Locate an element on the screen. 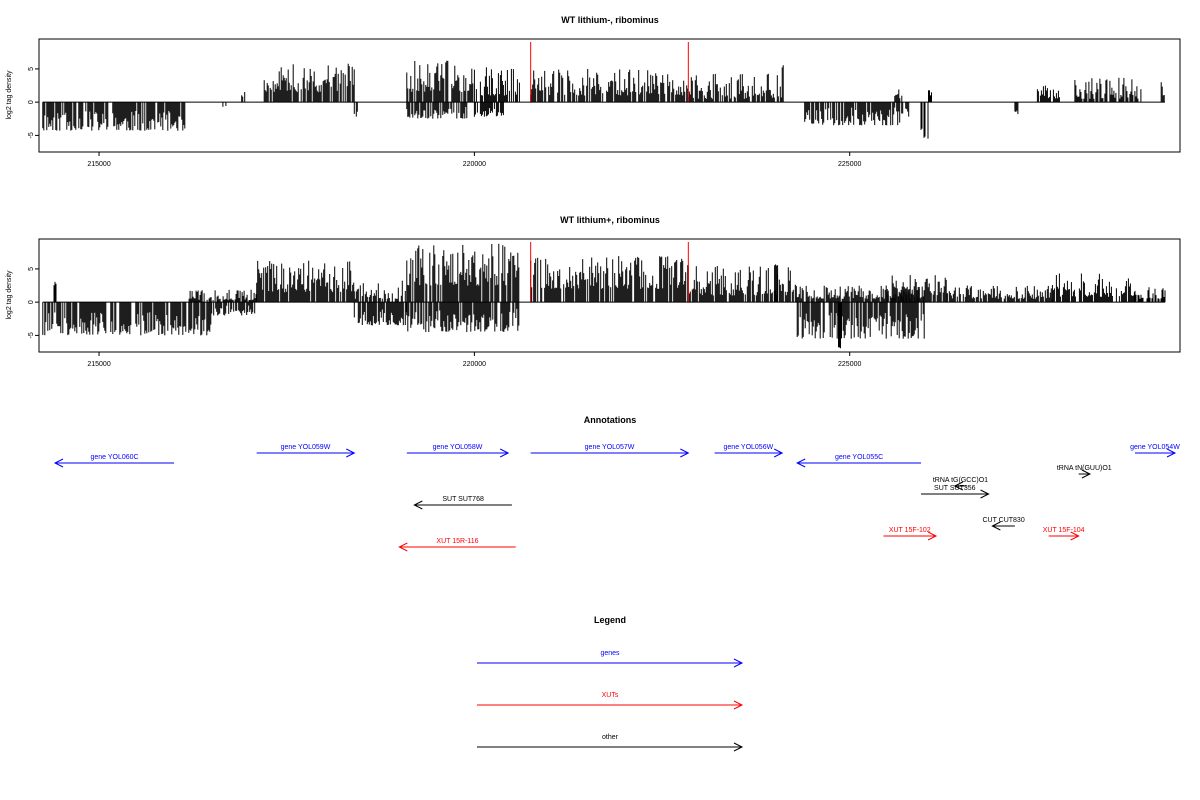  annotation-label: gene YOL057W is located at coordinates (610, 447).